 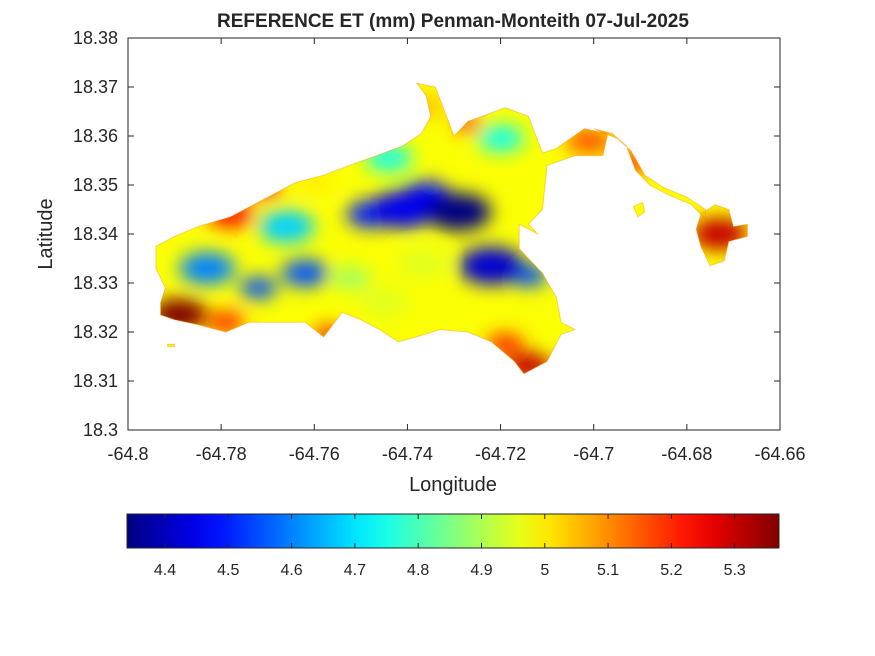 What do you see at coordinates (165, 570) in the screenshot?
I see `colorbar-tick-label: 4.4` at bounding box center [165, 570].